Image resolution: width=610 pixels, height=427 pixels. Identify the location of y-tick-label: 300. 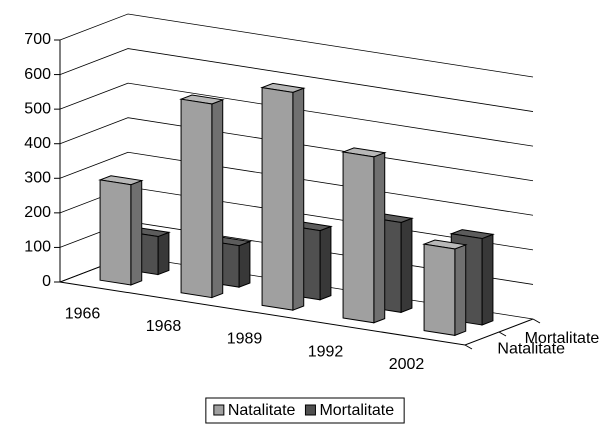
(37, 178).